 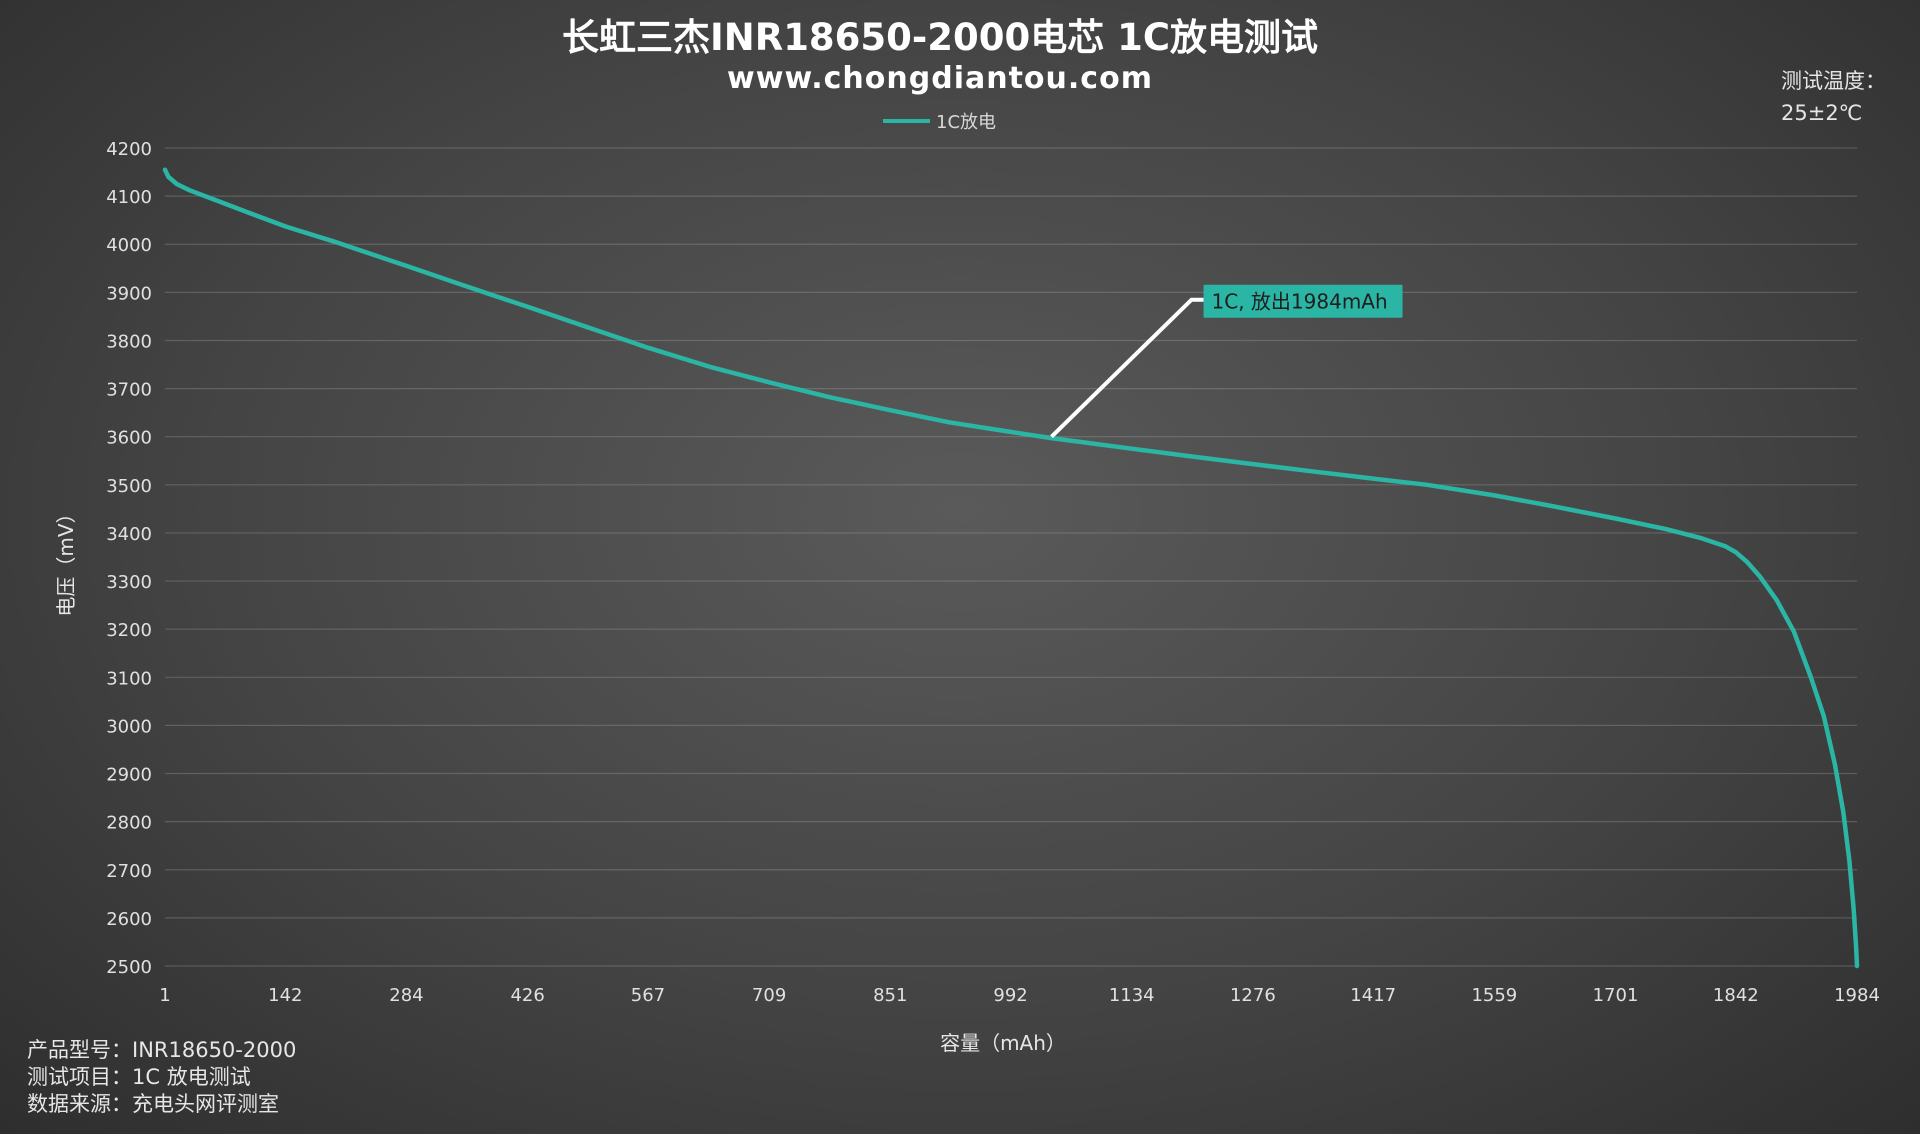 What do you see at coordinates (1226, 361) in the screenshot?
I see `annotation: 1C, 放出1984mAh` at bounding box center [1226, 361].